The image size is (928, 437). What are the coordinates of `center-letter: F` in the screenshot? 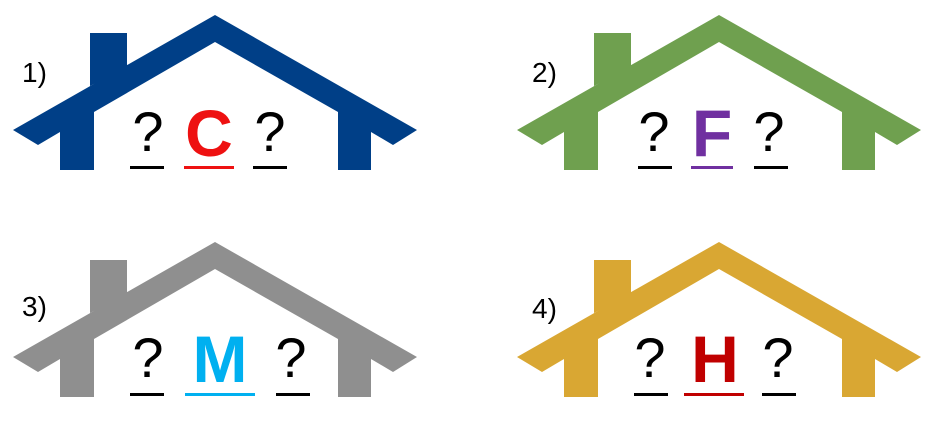 It's located at (712, 133).